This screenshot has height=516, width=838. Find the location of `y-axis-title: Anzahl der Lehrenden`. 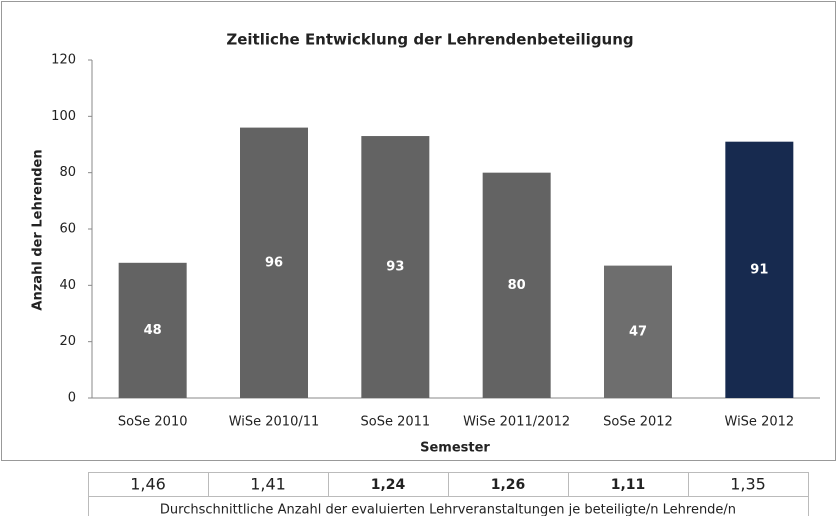

y-axis-title: Anzahl der Lehrenden is located at coordinates (38, 229).